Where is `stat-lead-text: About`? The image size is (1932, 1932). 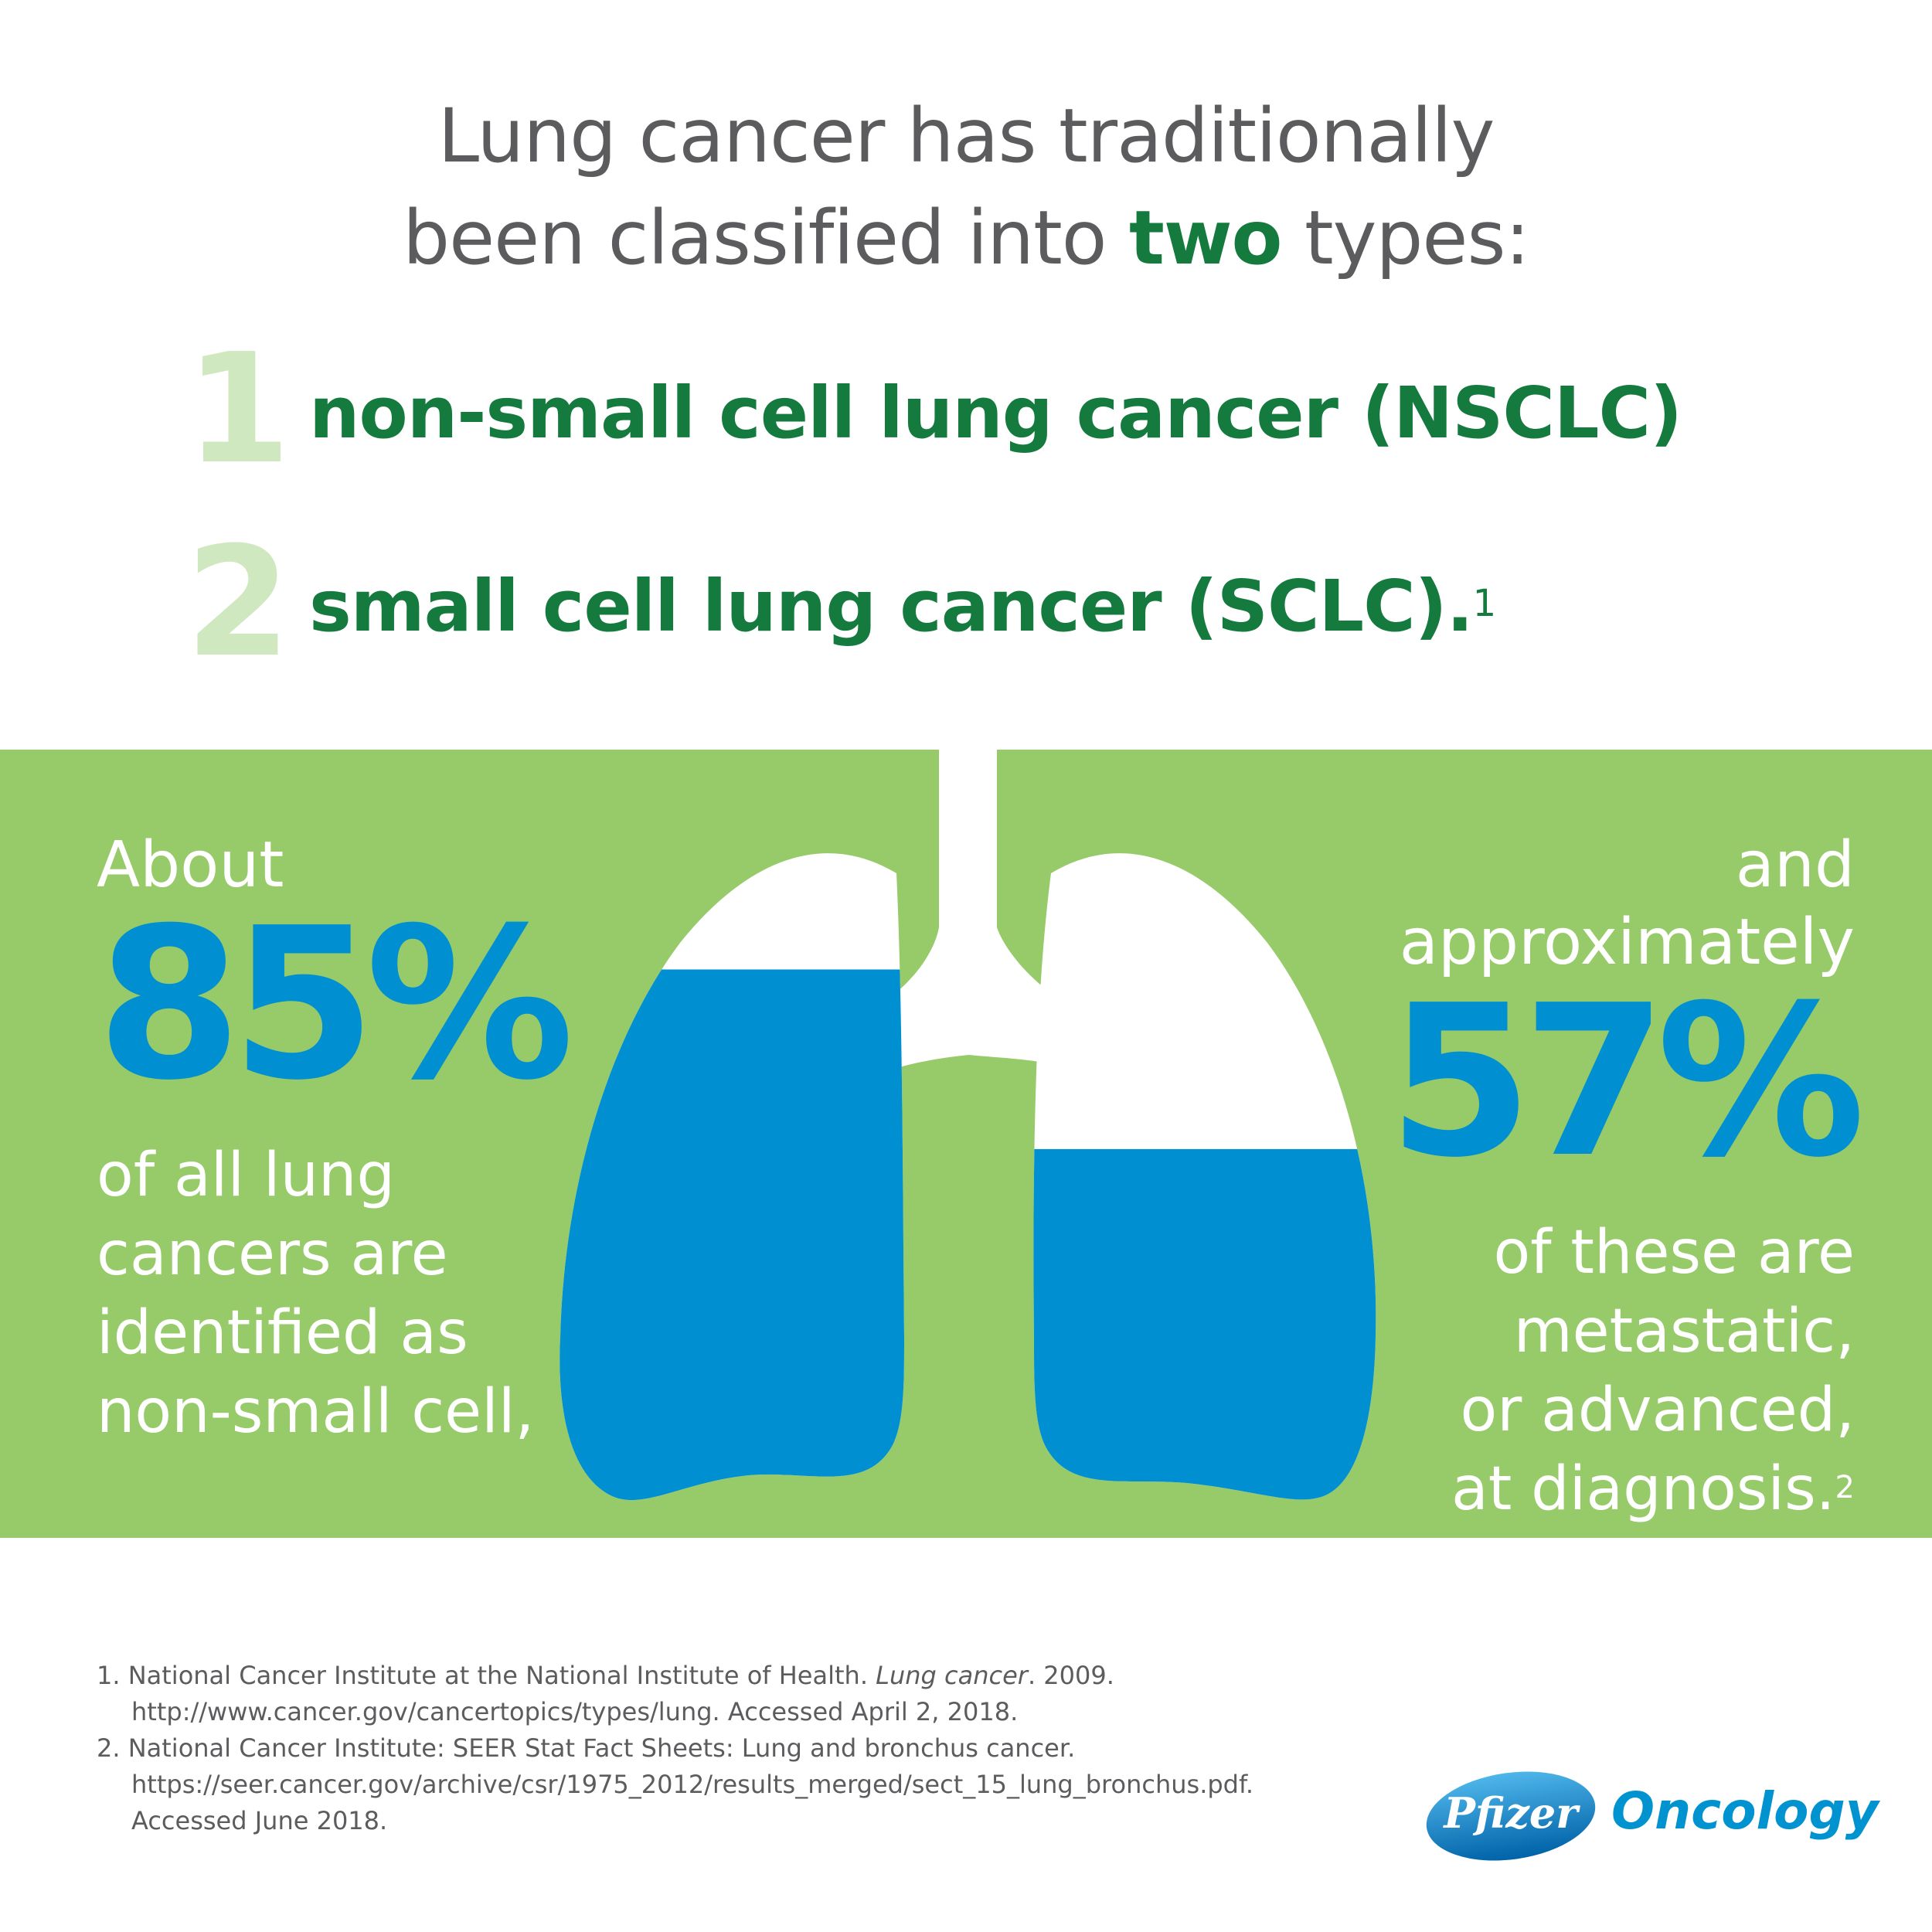
stat-lead-text: About is located at coordinates (191, 865).